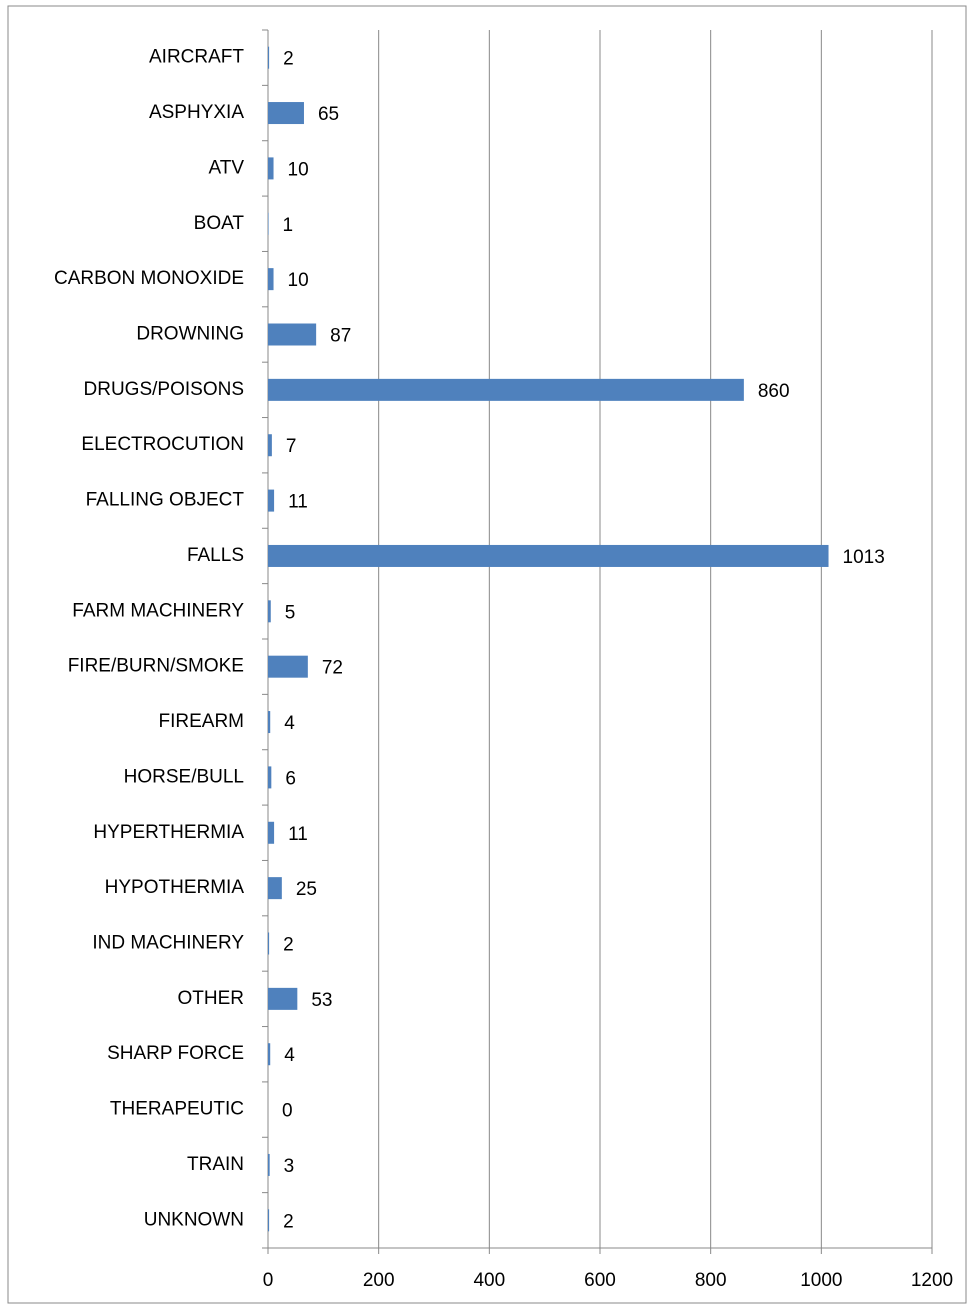  What do you see at coordinates (287, 1111) in the screenshot?
I see `data-label: 0` at bounding box center [287, 1111].